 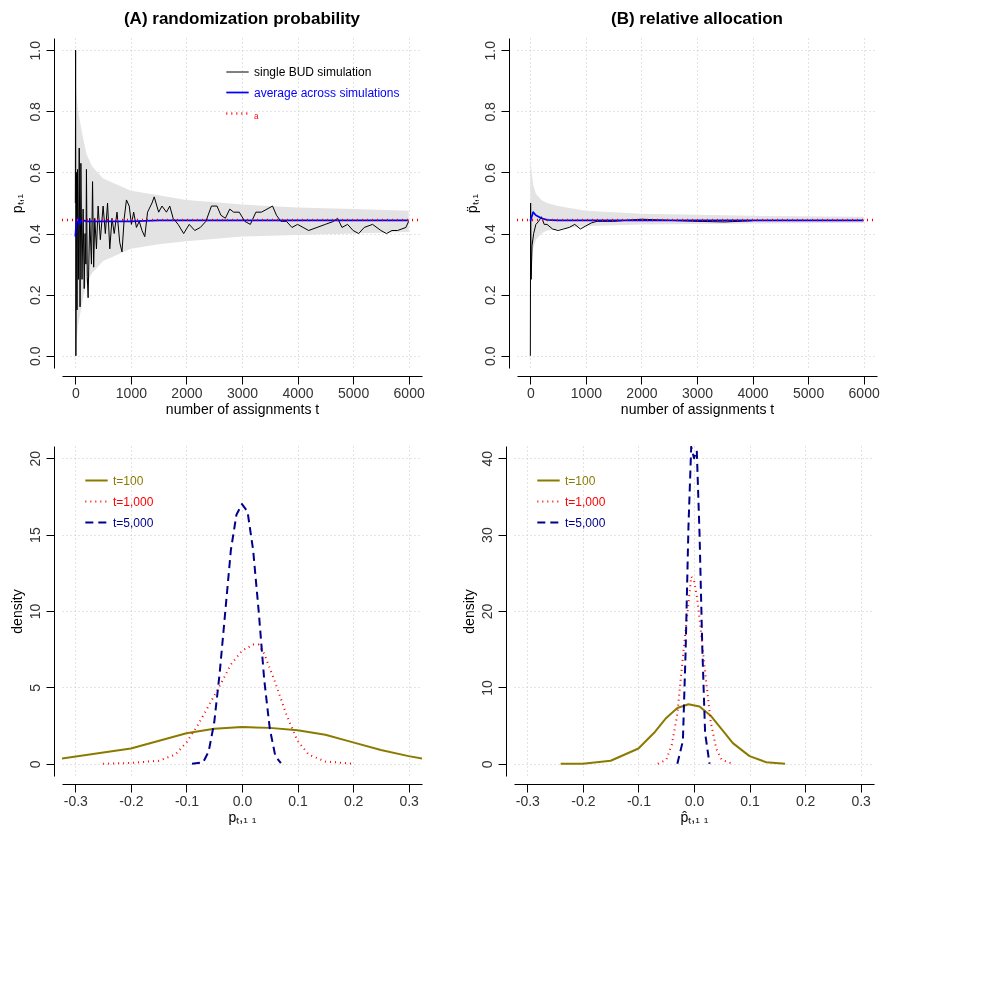 I want to click on chart-title: (B) relative allocation, so click(x=697, y=18).